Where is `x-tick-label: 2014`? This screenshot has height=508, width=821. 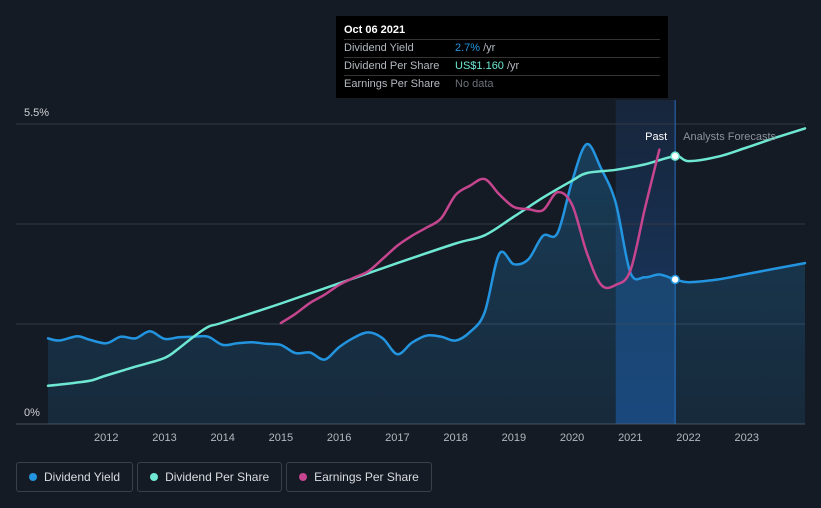 x-tick-label: 2014 is located at coordinates (222, 438).